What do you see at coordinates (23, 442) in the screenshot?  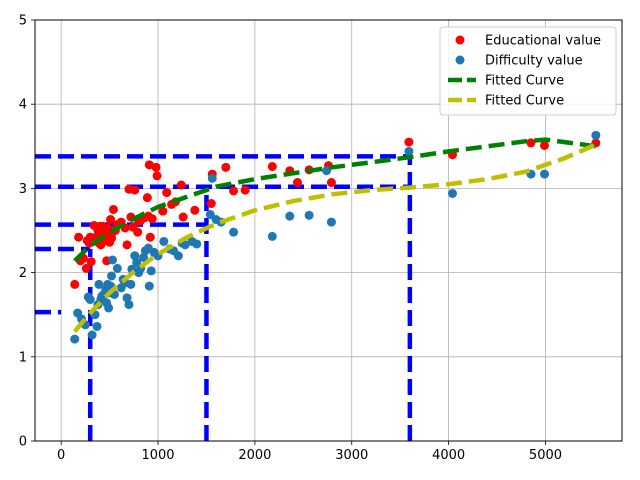 I see `y-tick-label: 0` at bounding box center [23, 442].